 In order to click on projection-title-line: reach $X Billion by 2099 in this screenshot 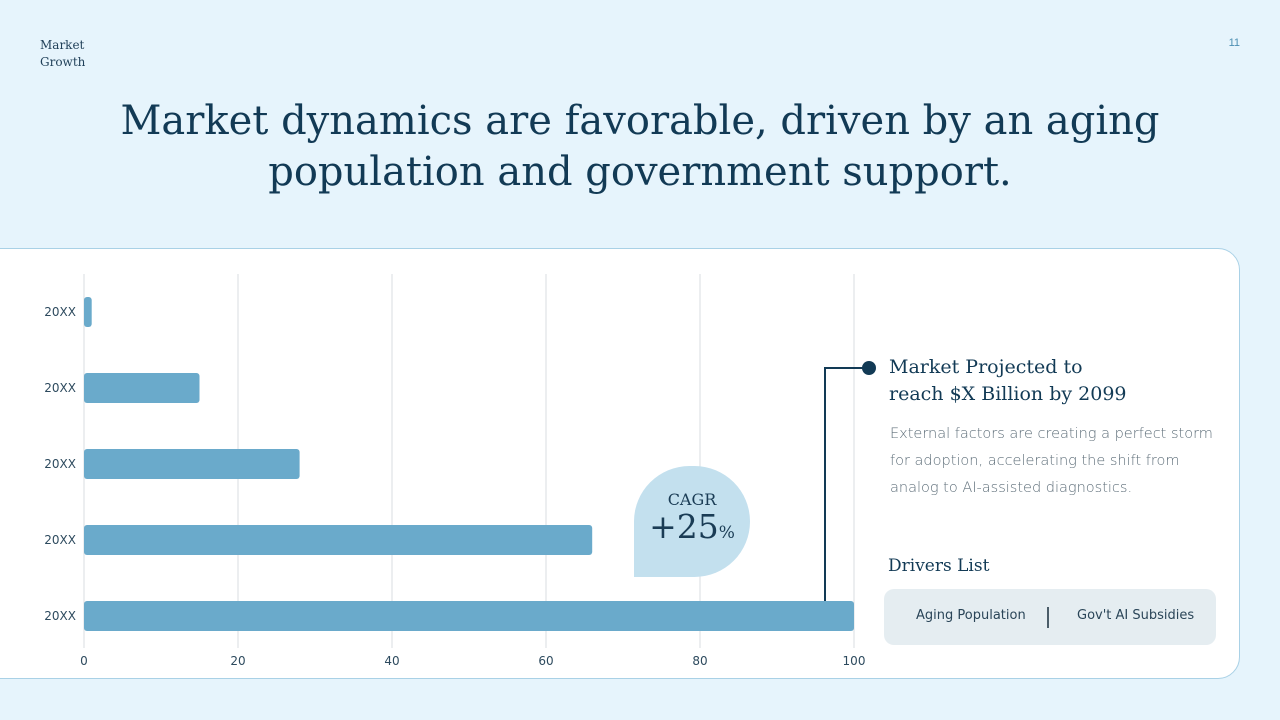, I will do `click(1008, 394)`.